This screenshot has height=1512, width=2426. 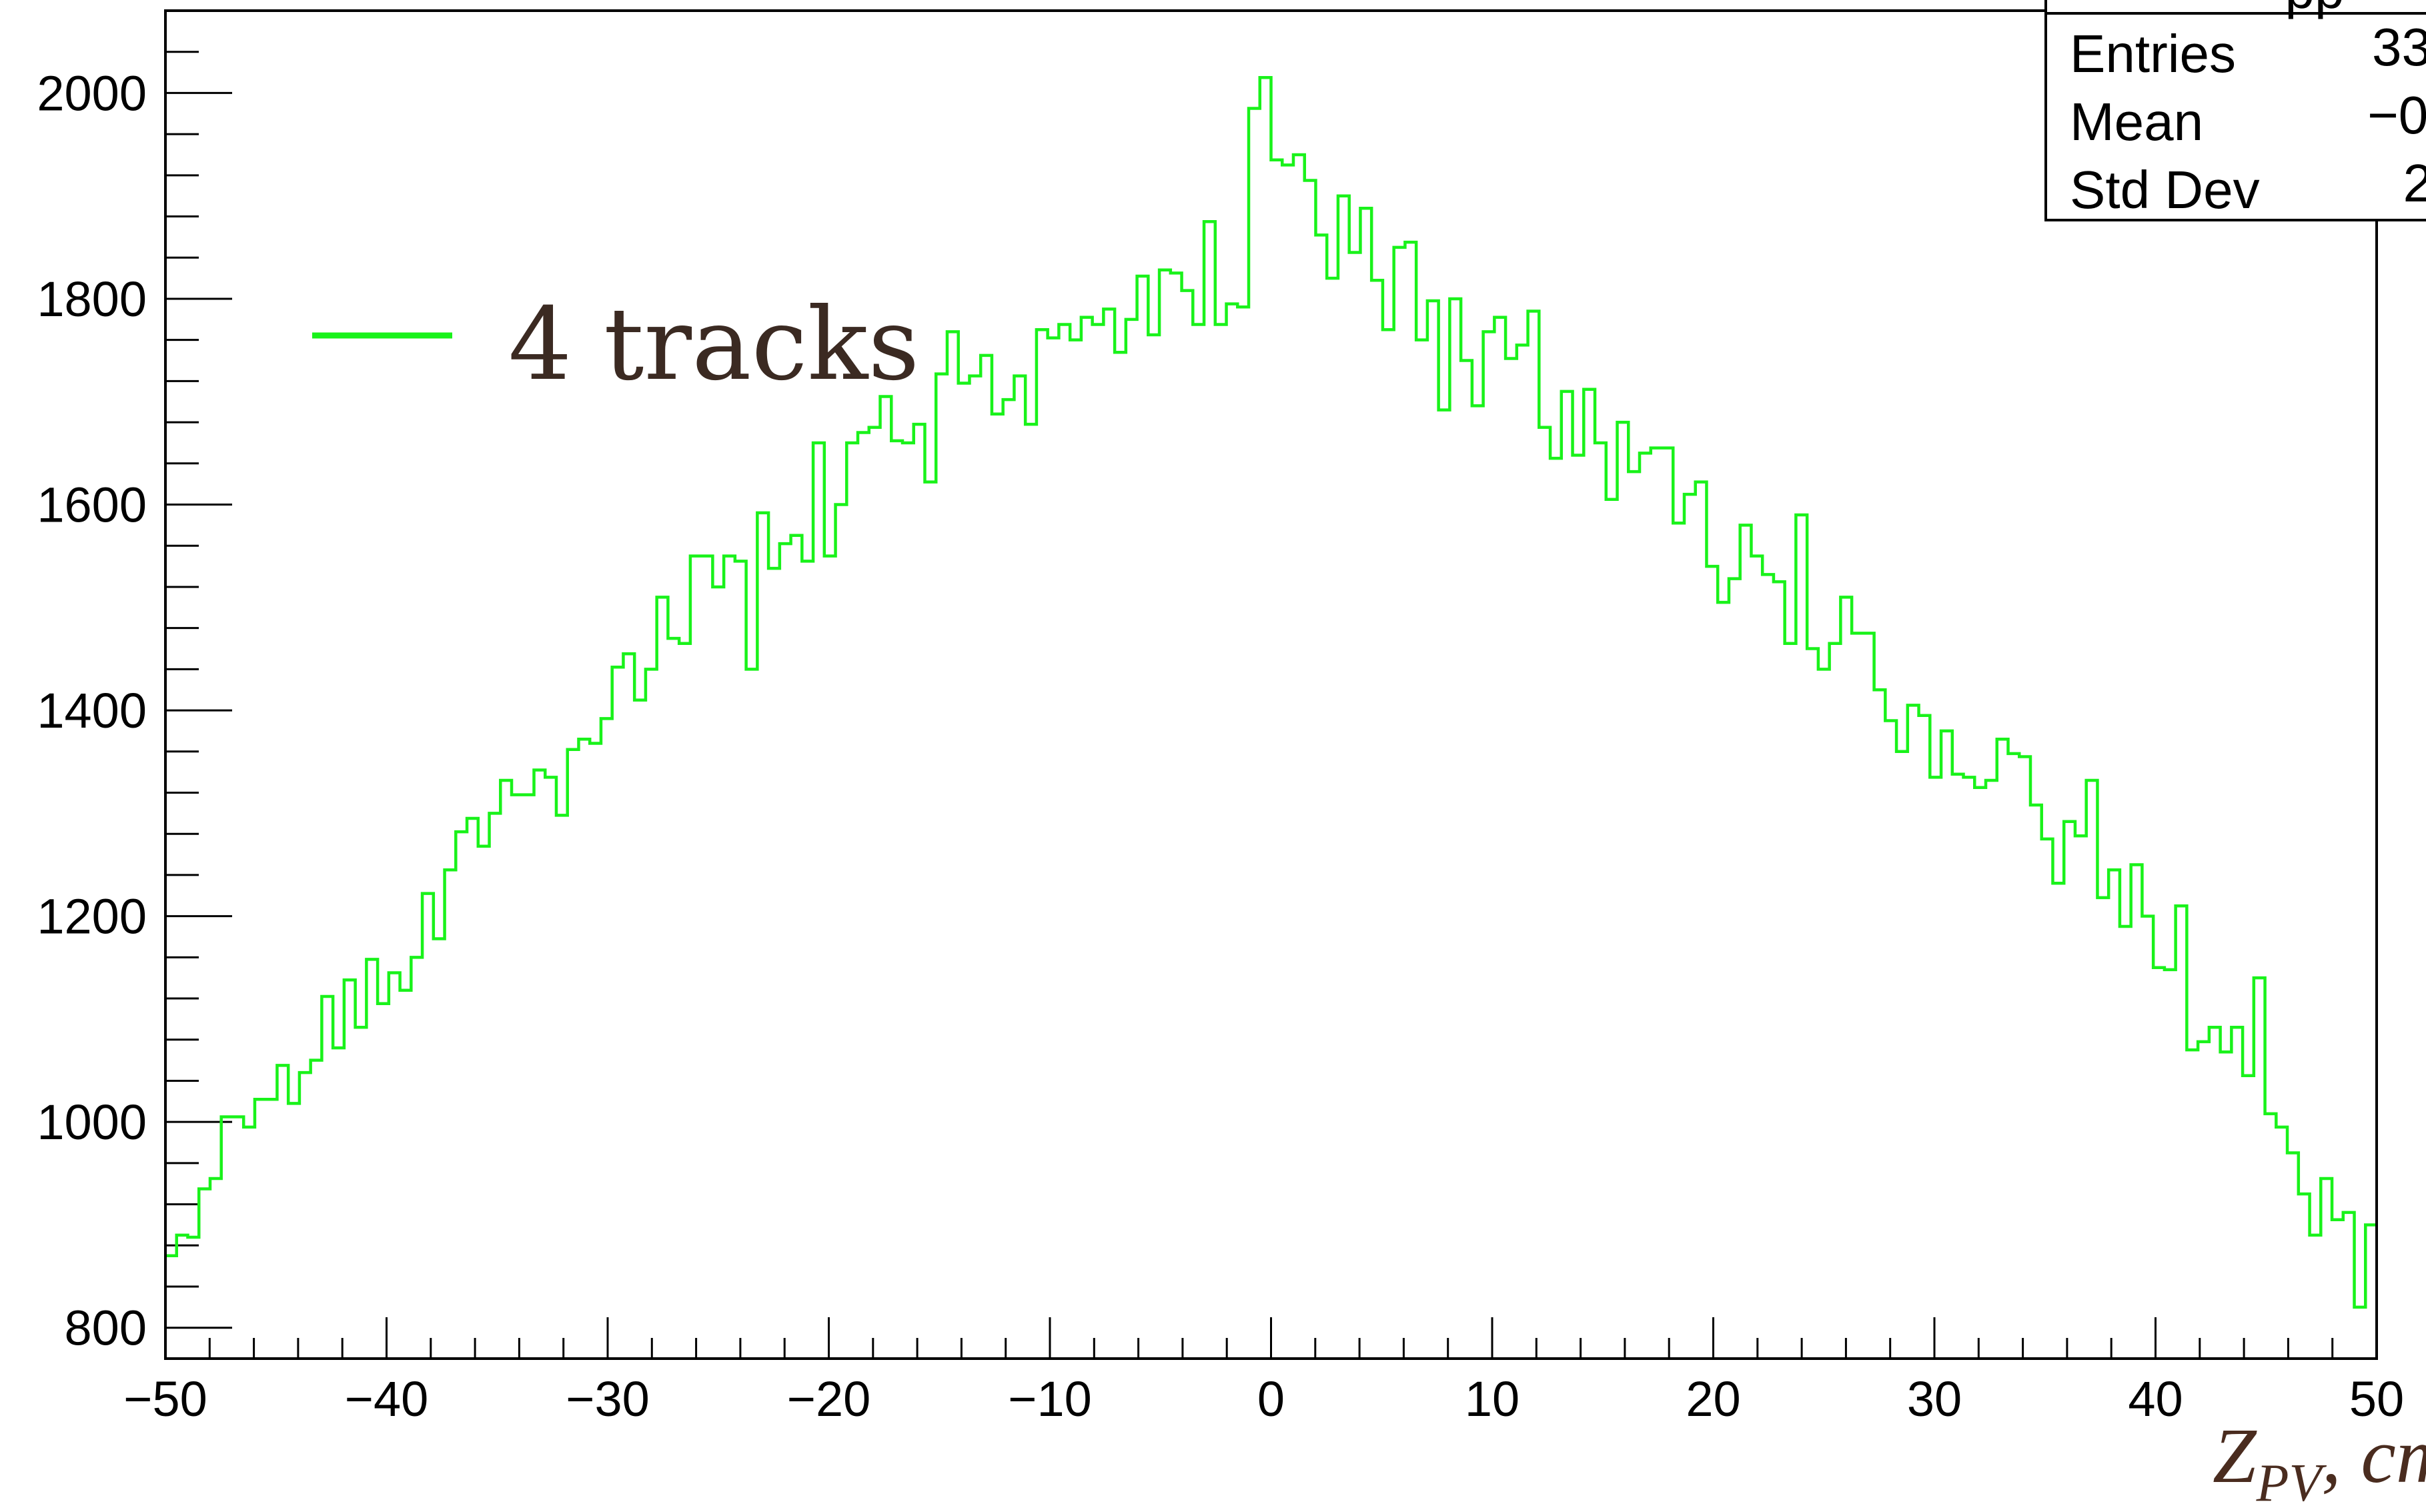 I want to click on legend: 4 tracks, so click(x=615, y=345).